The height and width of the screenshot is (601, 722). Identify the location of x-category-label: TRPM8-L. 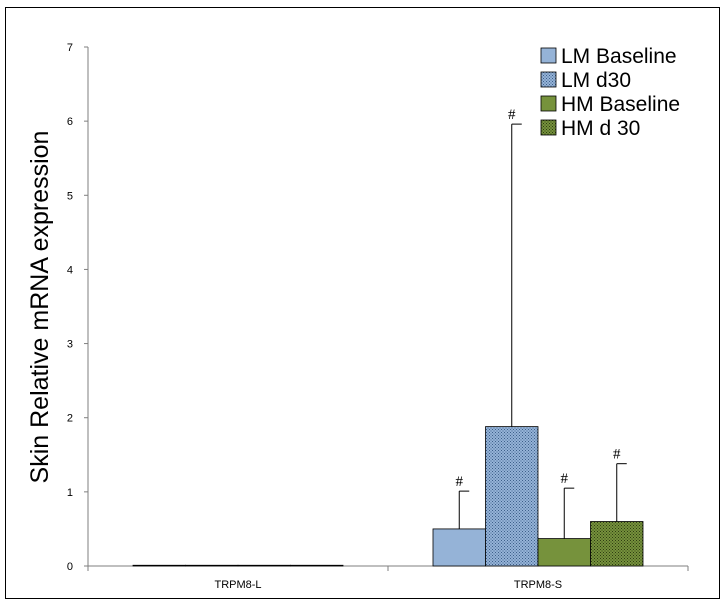
(237, 585).